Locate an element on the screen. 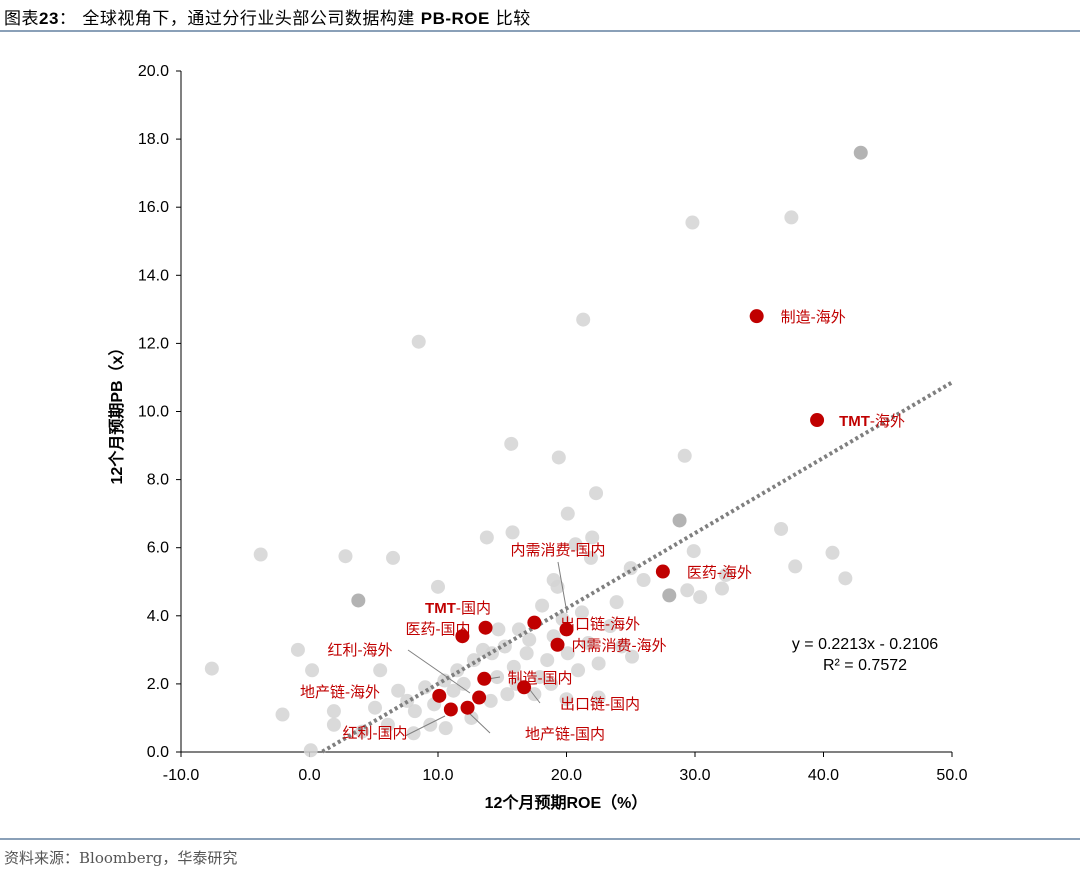 This screenshot has height=874, width=1080. point-label: 出口链-国内 is located at coordinates (600, 704).